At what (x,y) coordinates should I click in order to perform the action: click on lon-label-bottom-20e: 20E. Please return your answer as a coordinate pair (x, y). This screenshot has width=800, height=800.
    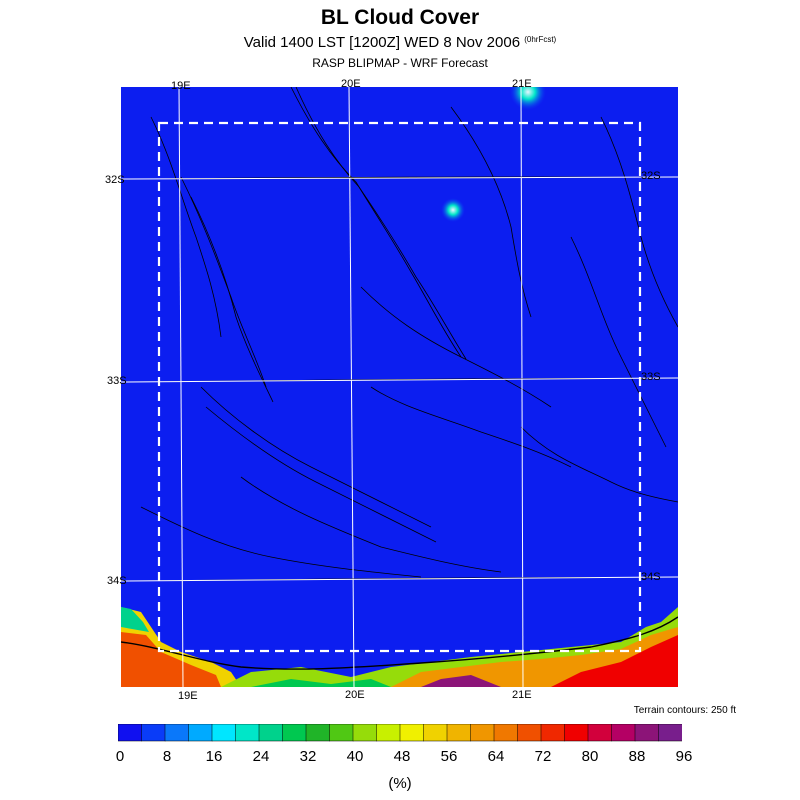
    Looking at the image, I should click on (355, 695).